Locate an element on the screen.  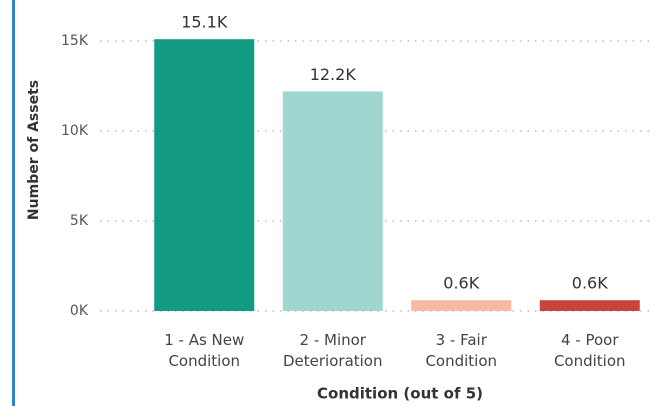
x-tick-label: 1 - As New Condition is located at coordinates (204, 350).